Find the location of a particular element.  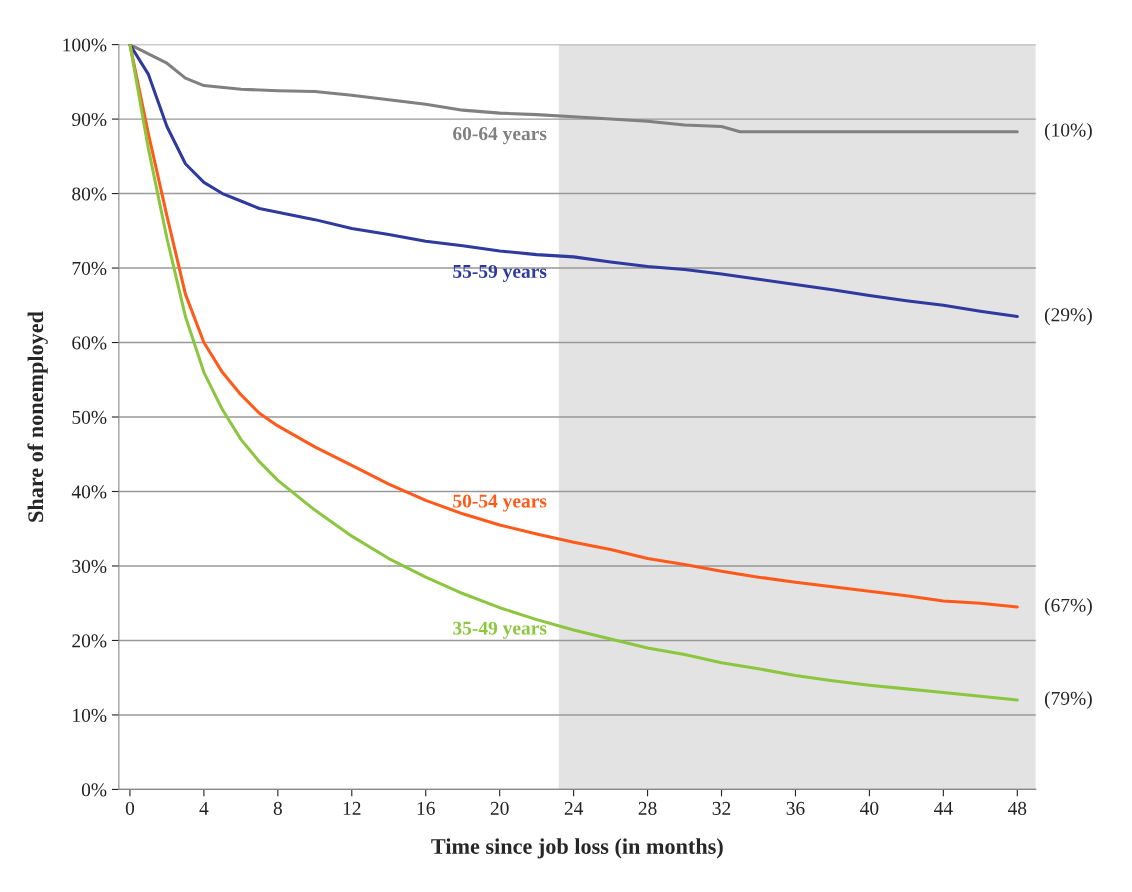

x-axis-title: Time since job loss (in months) is located at coordinates (577, 848).